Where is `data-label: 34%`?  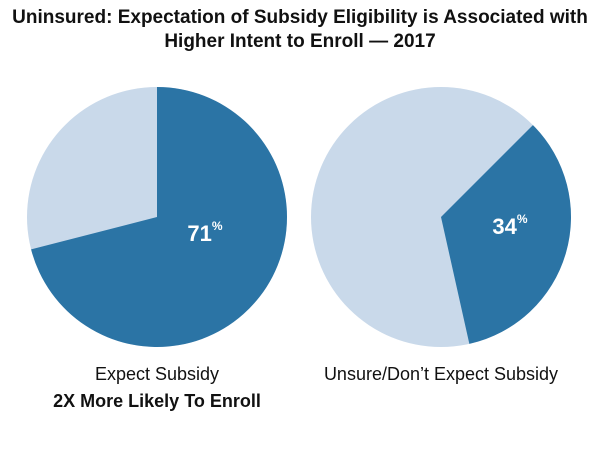
data-label: 34% is located at coordinates (509, 225).